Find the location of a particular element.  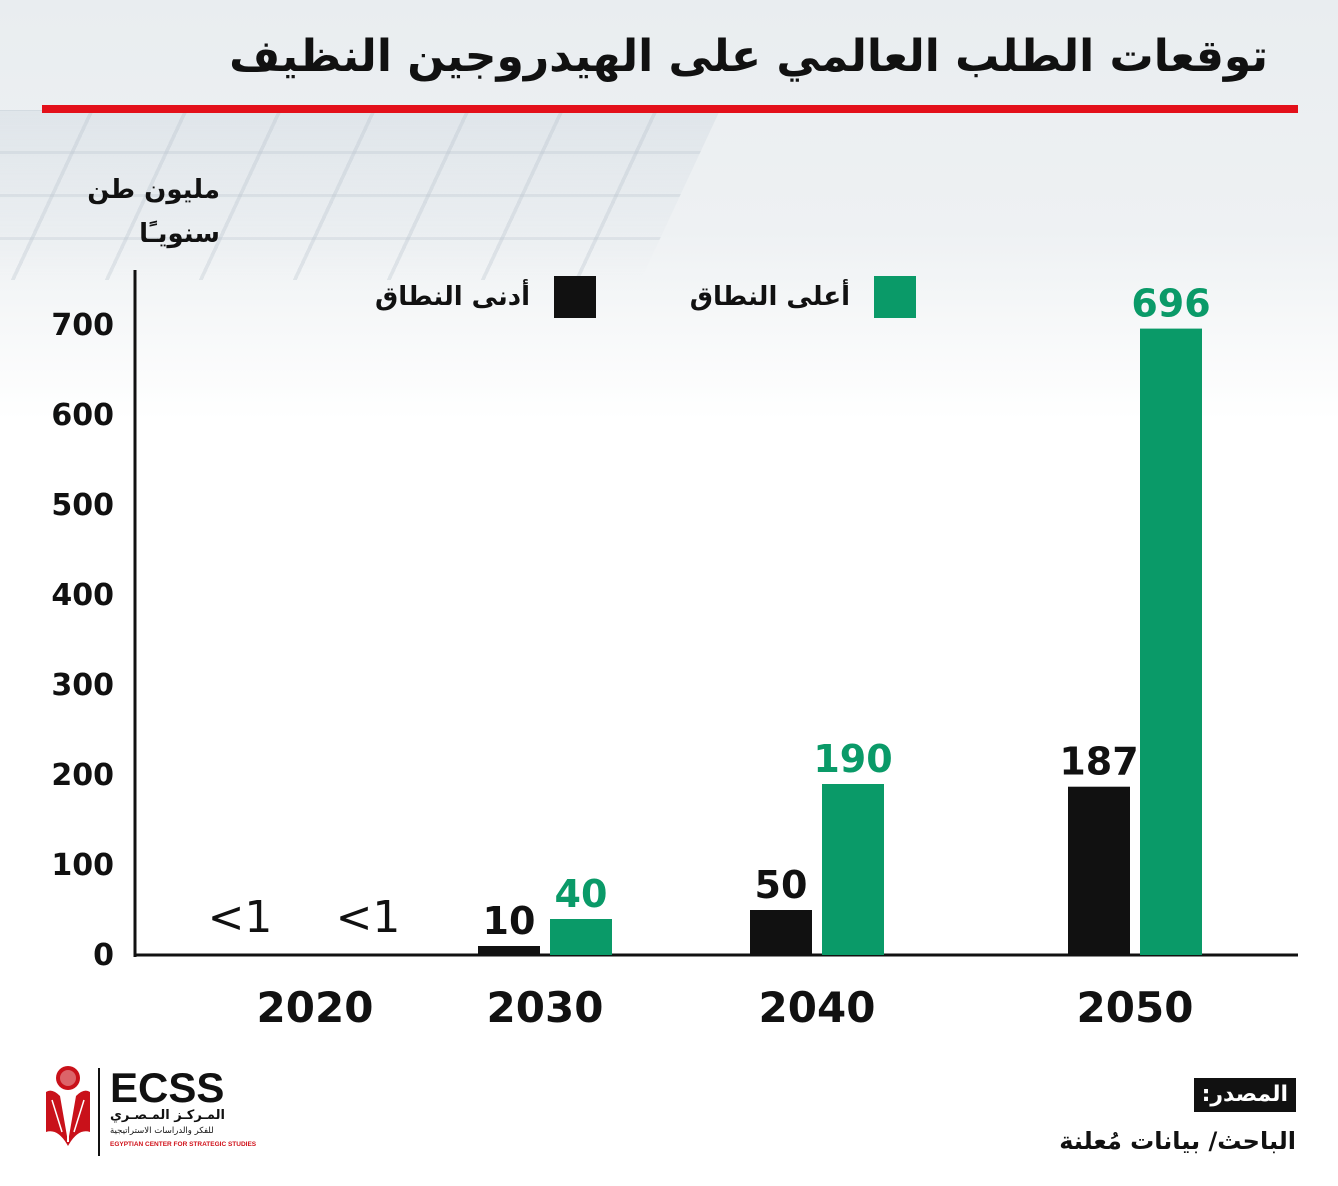

y-tick-label: 100 is located at coordinates (82, 865).